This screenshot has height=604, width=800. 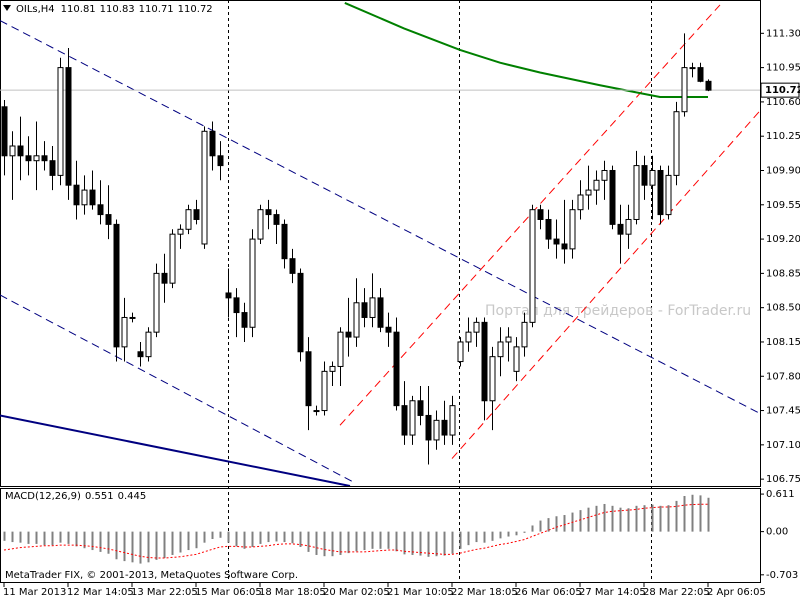 What do you see at coordinates (780, 90) in the screenshot?
I see `price-tag` at bounding box center [780, 90].